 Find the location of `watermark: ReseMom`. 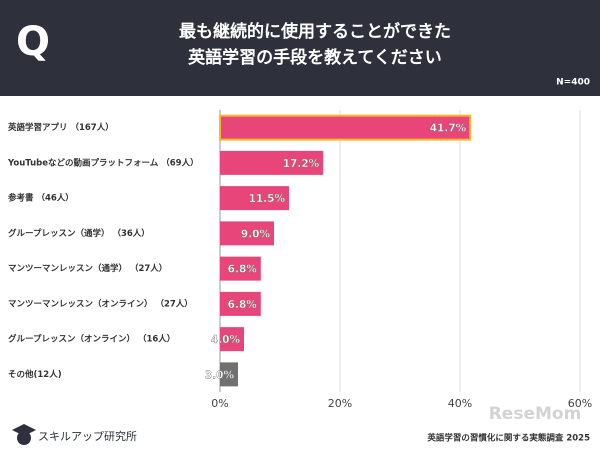

watermark: ReseMom is located at coordinates (535, 414).